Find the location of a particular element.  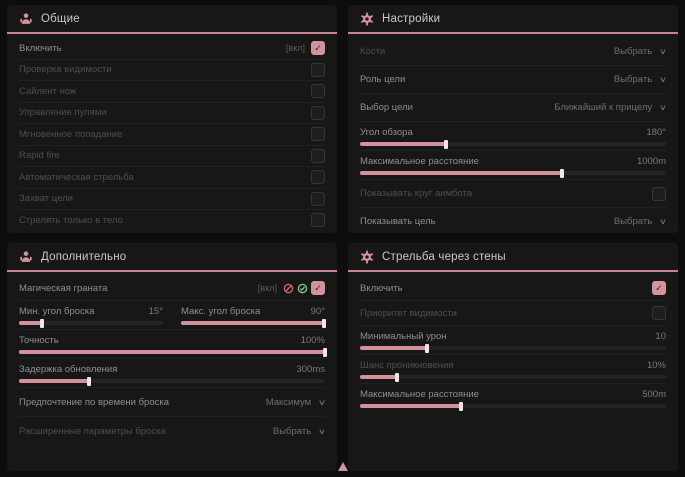

setting-label: Роль цели is located at coordinates (383, 79).